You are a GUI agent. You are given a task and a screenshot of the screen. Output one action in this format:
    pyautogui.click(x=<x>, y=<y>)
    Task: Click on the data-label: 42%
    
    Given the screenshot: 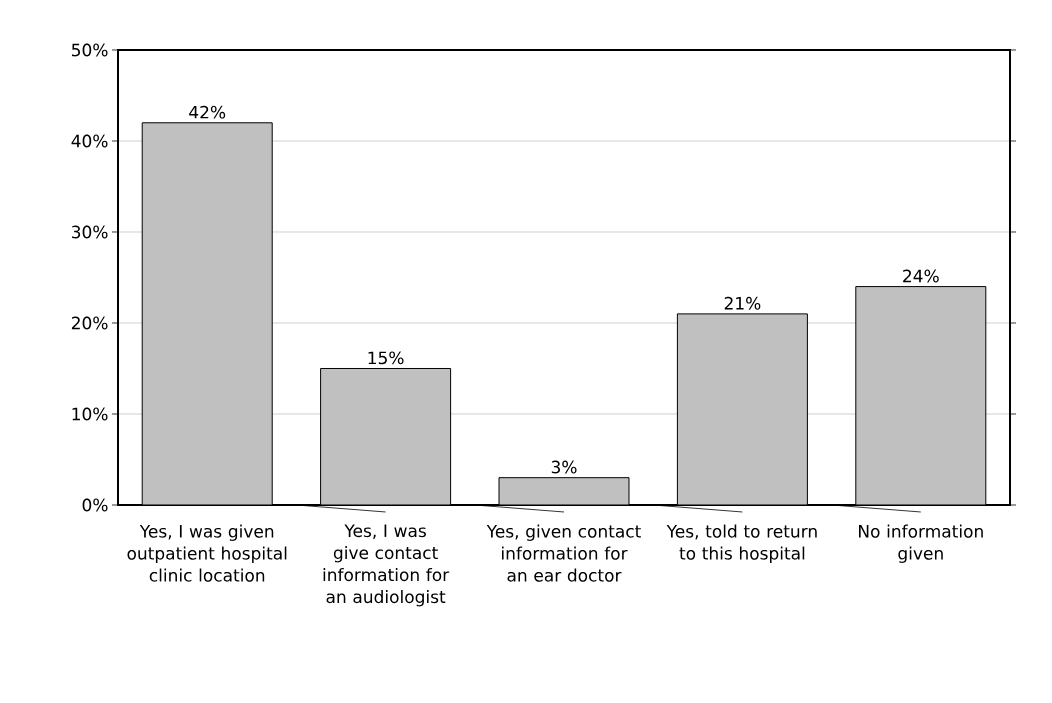 What is the action you would take?
    pyautogui.click(x=207, y=112)
    